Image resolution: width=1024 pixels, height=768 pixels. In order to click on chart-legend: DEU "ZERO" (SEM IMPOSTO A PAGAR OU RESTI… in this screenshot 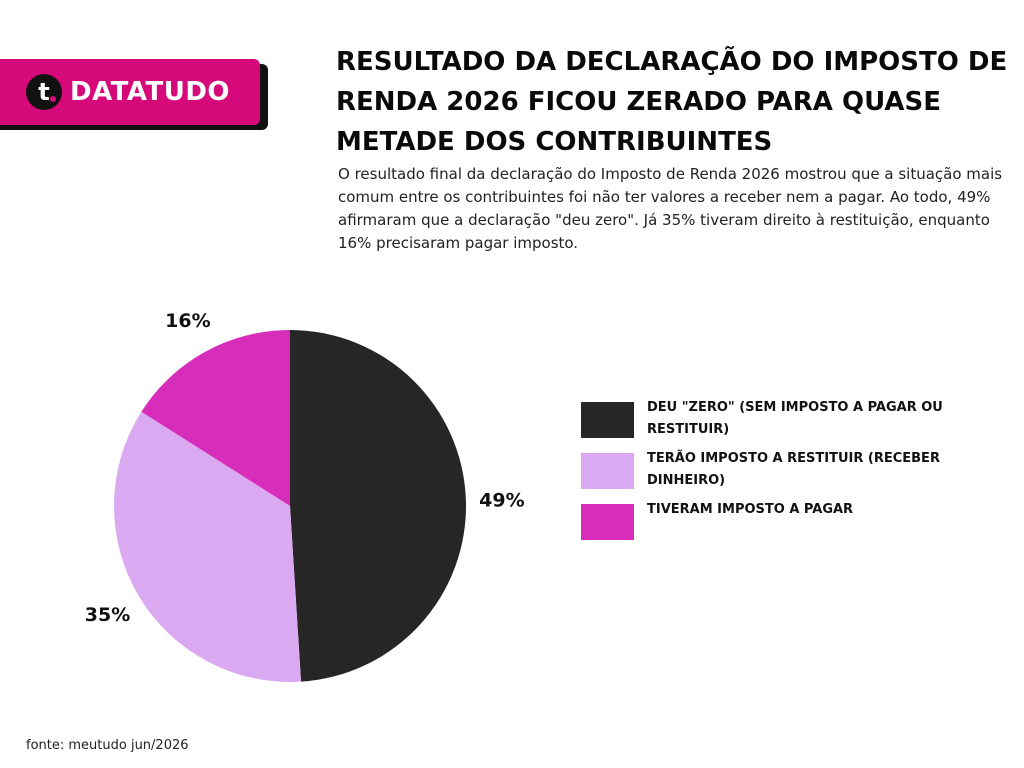, I will do `click(781, 473)`.